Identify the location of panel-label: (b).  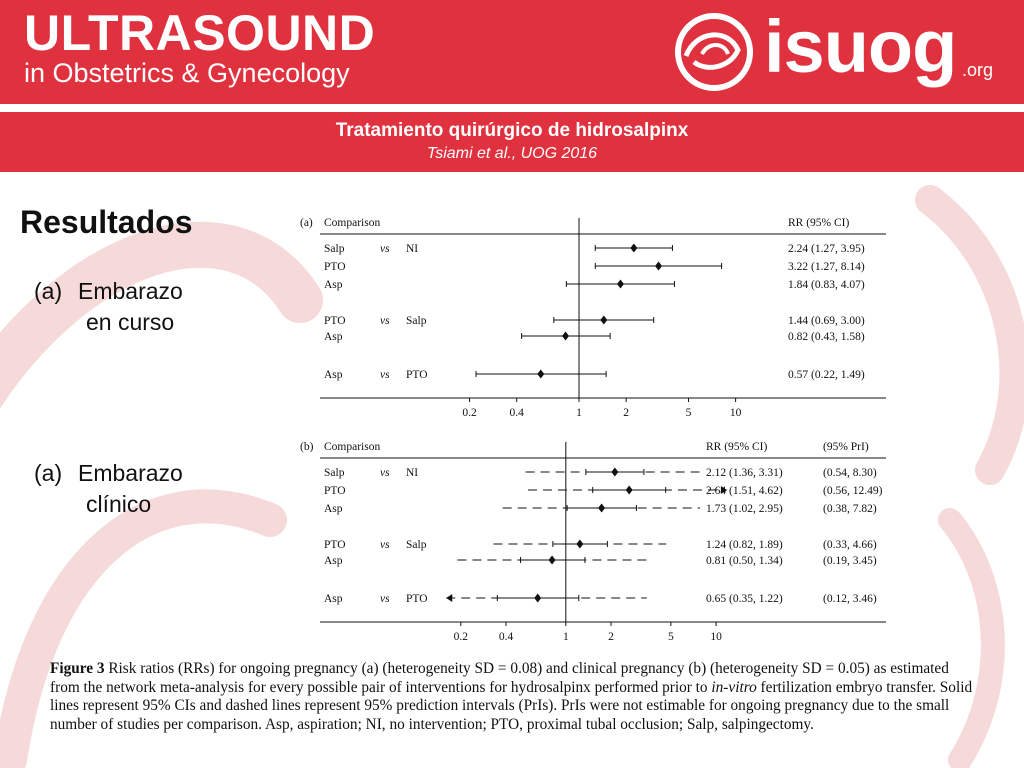
(307, 447).